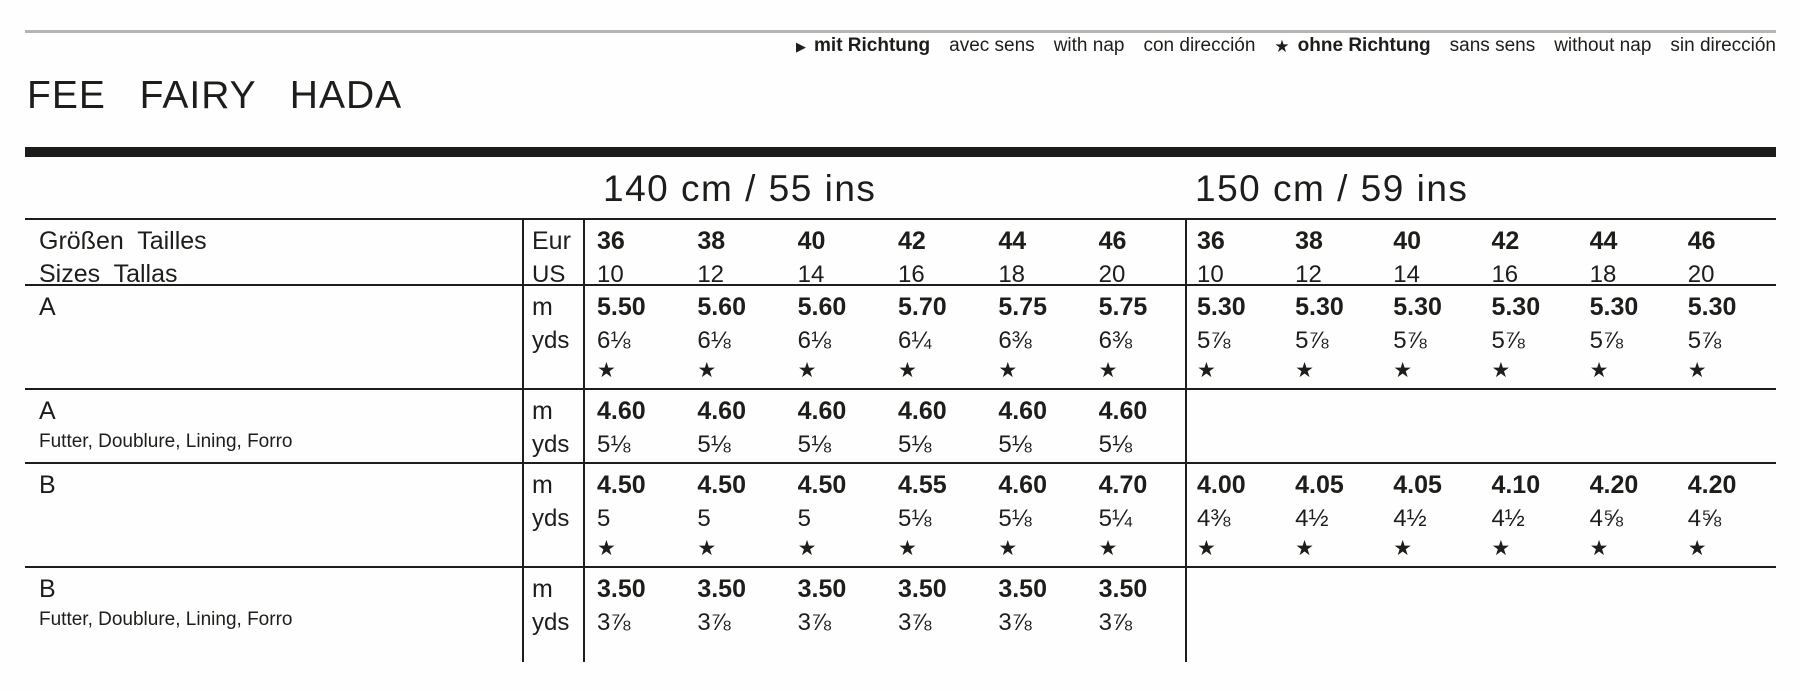  Describe the element at coordinates (1236, 337) in the screenshot. I see `fabric-amount-cell: 5.30 5⅞ ★` at that location.